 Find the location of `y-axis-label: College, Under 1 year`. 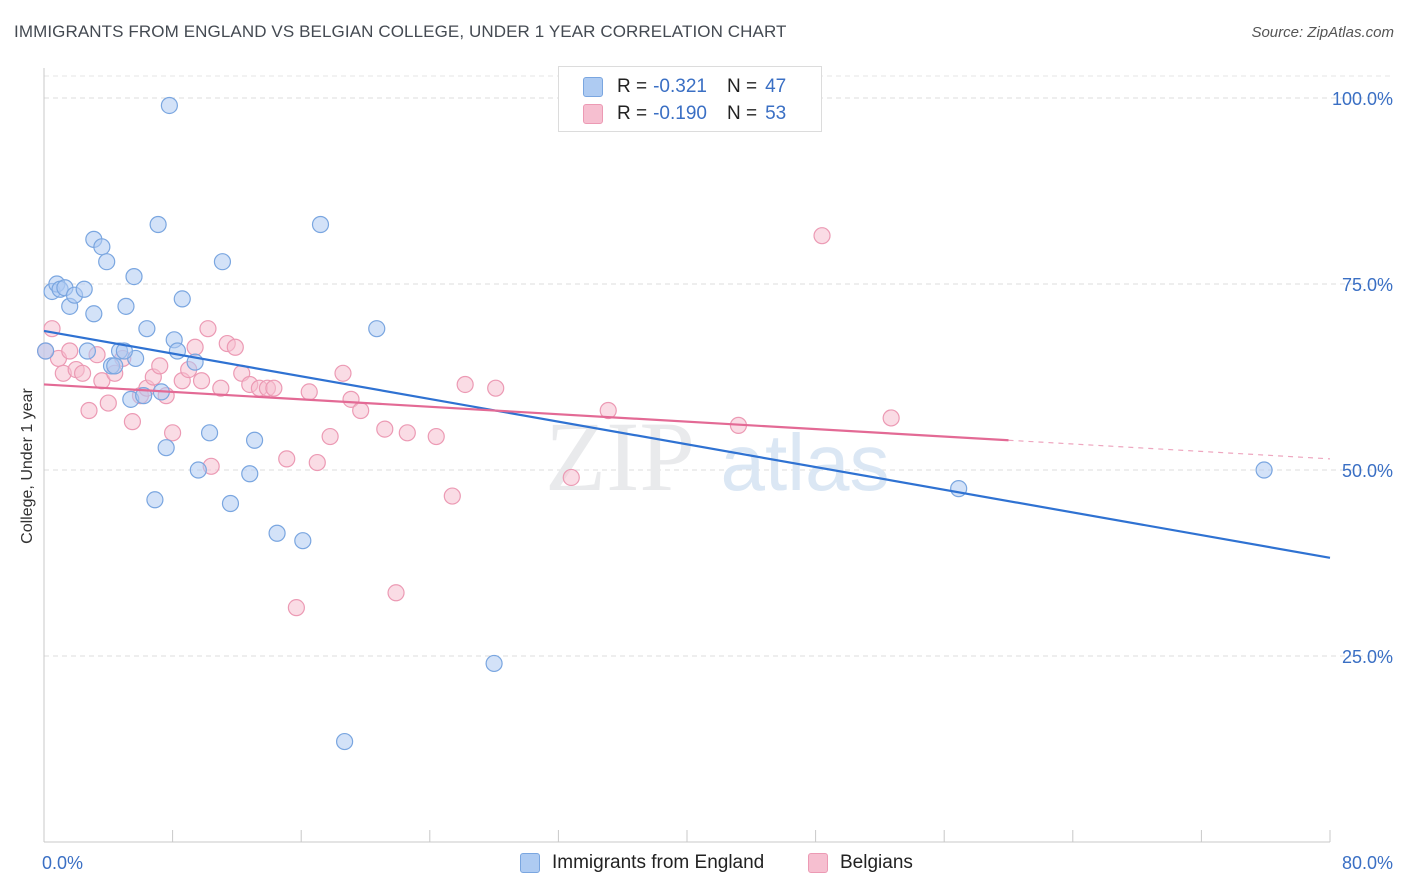

y-axis-label: College, Under 1 year is located at coordinates (27, 466).